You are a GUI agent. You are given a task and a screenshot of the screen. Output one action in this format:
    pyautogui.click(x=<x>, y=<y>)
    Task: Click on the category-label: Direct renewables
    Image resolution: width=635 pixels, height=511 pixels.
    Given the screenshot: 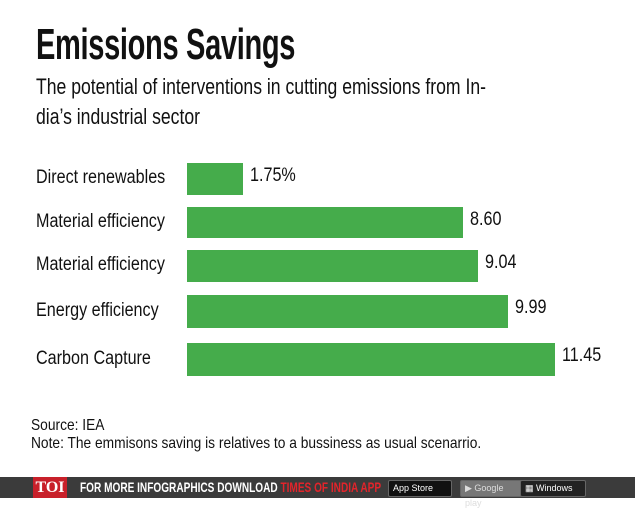 What is the action you would take?
    pyautogui.click(x=101, y=177)
    